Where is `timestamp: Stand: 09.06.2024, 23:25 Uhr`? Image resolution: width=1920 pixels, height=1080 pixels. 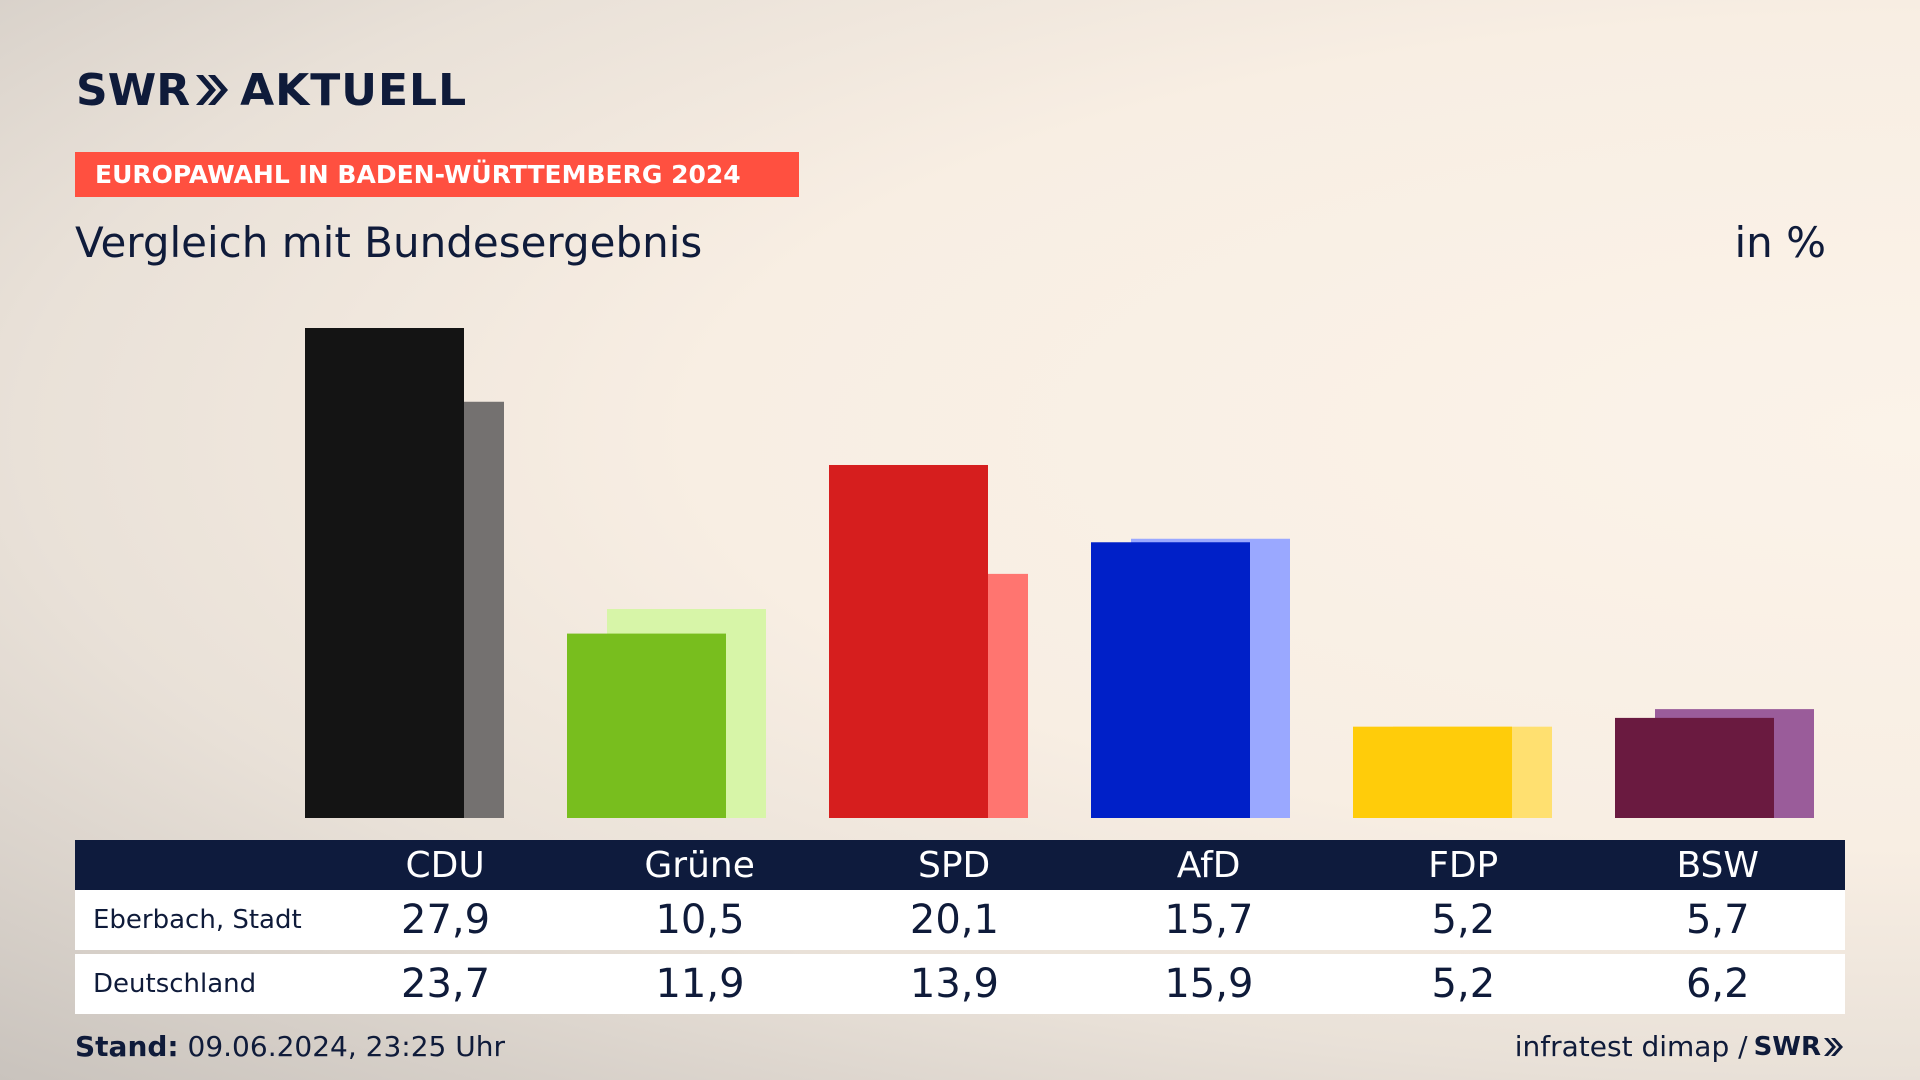
timestamp: Stand: 09.06.2024, 23:25 Uhr is located at coordinates (290, 1046).